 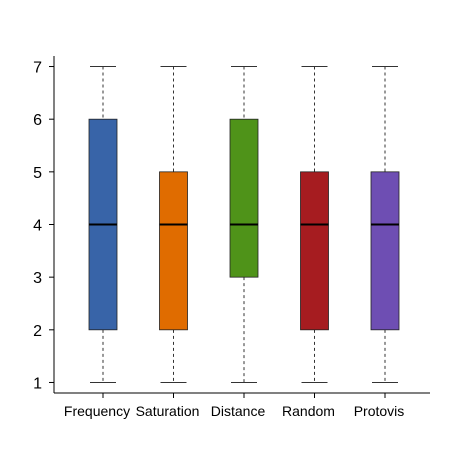 What do you see at coordinates (168, 411) in the screenshot?
I see `x-tick-label: Saturation` at bounding box center [168, 411].